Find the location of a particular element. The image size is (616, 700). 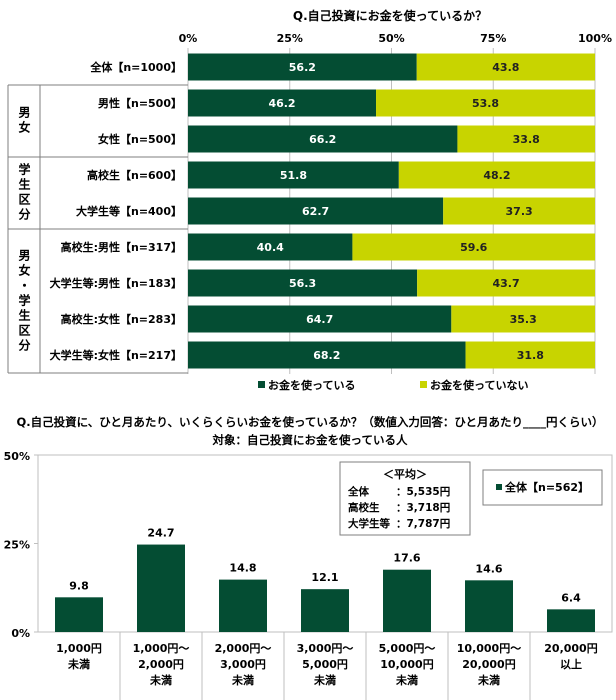

average-label: 高校生 is located at coordinates (364, 507).